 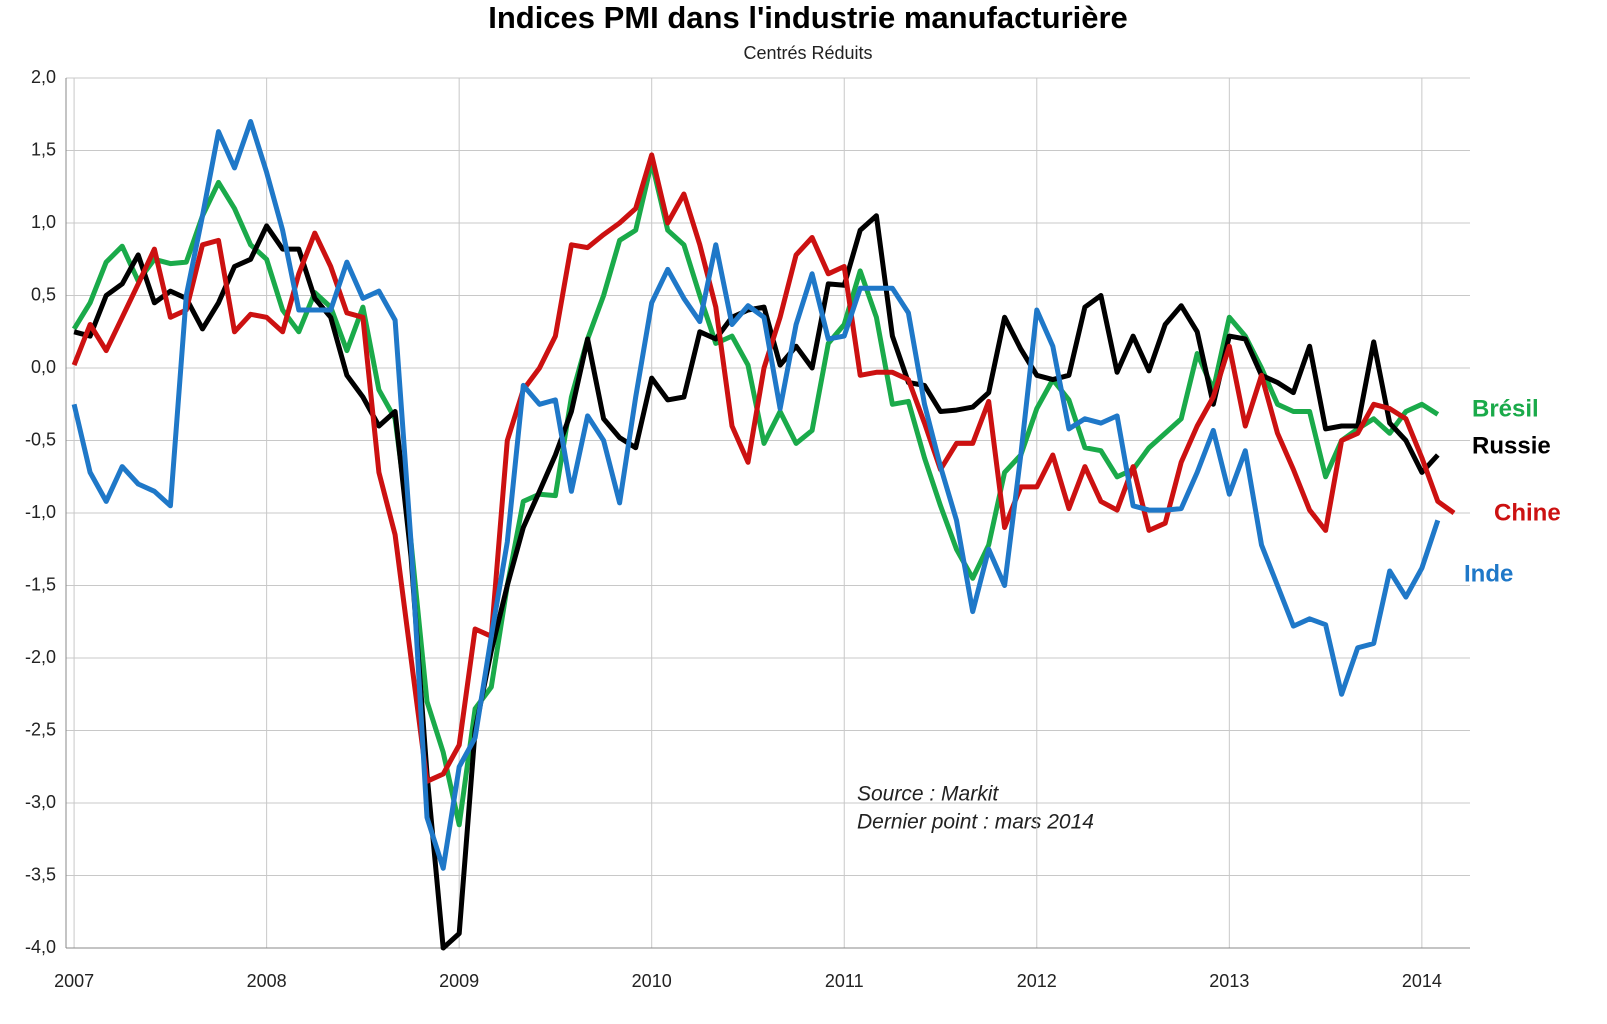 What do you see at coordinates (40, 729) in the screenshot?
I see `y-tick-label: -2,5` at bounding box center [40, 729].